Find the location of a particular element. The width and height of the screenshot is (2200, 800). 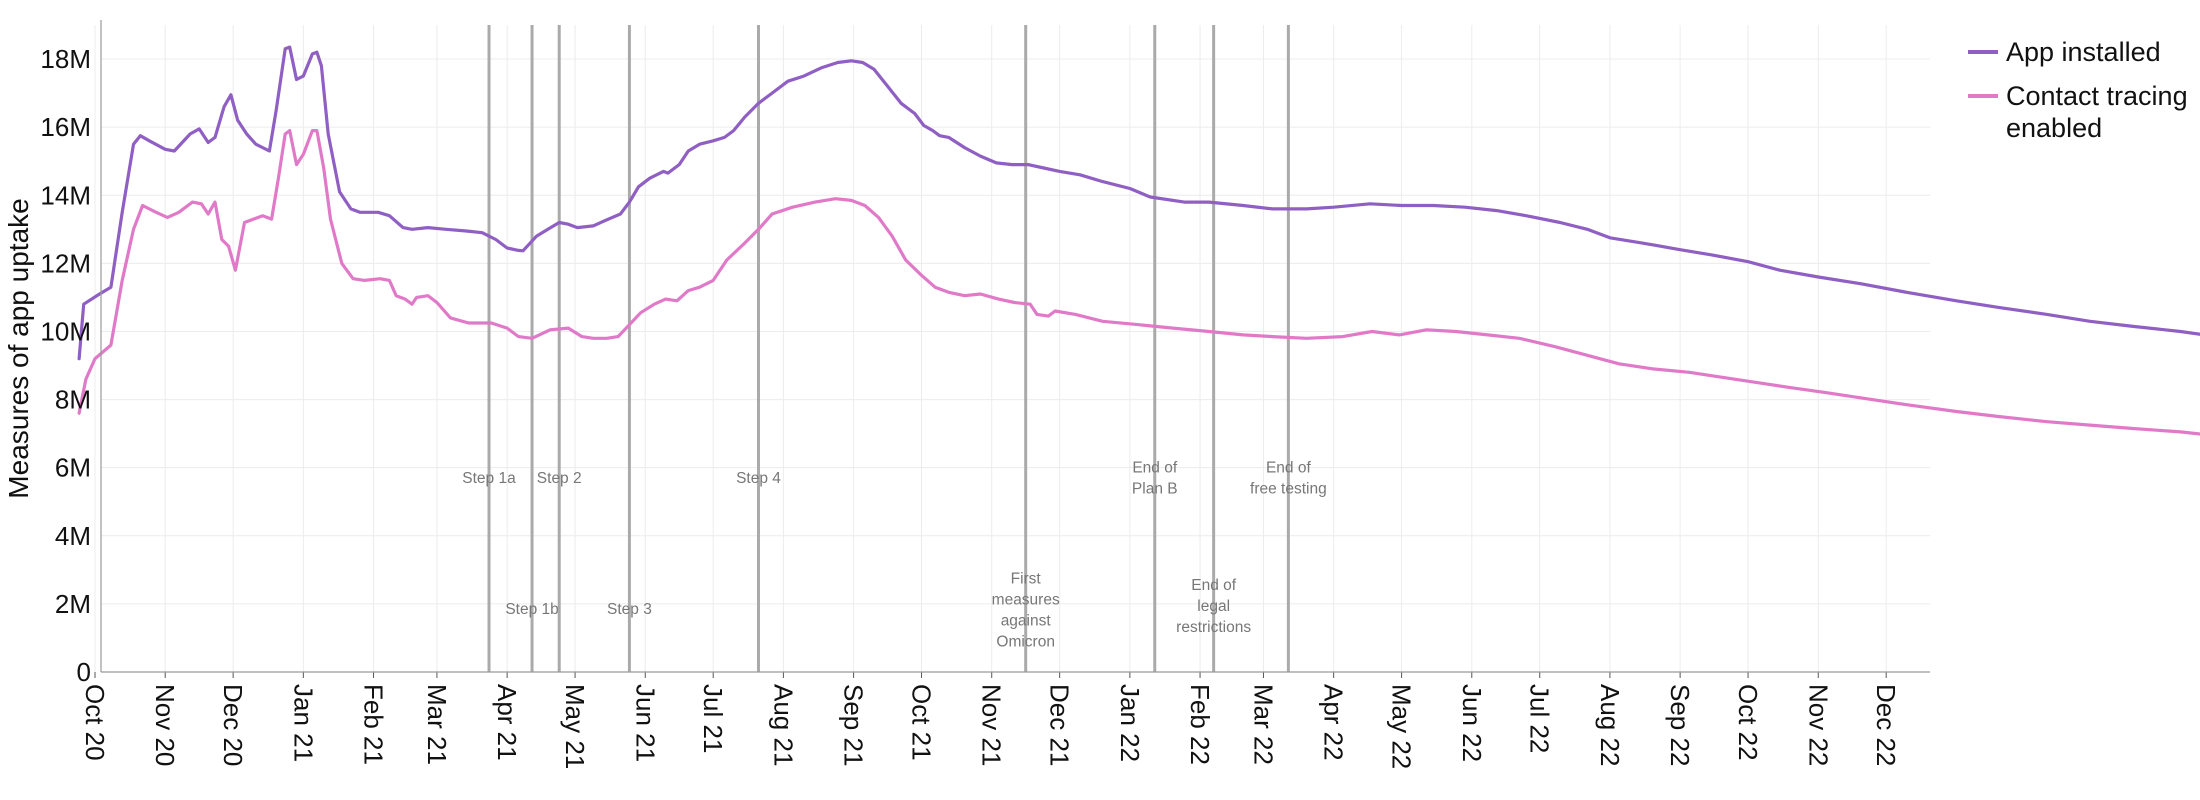

y-tick-label: 0 is located at coordinates (84, 672).